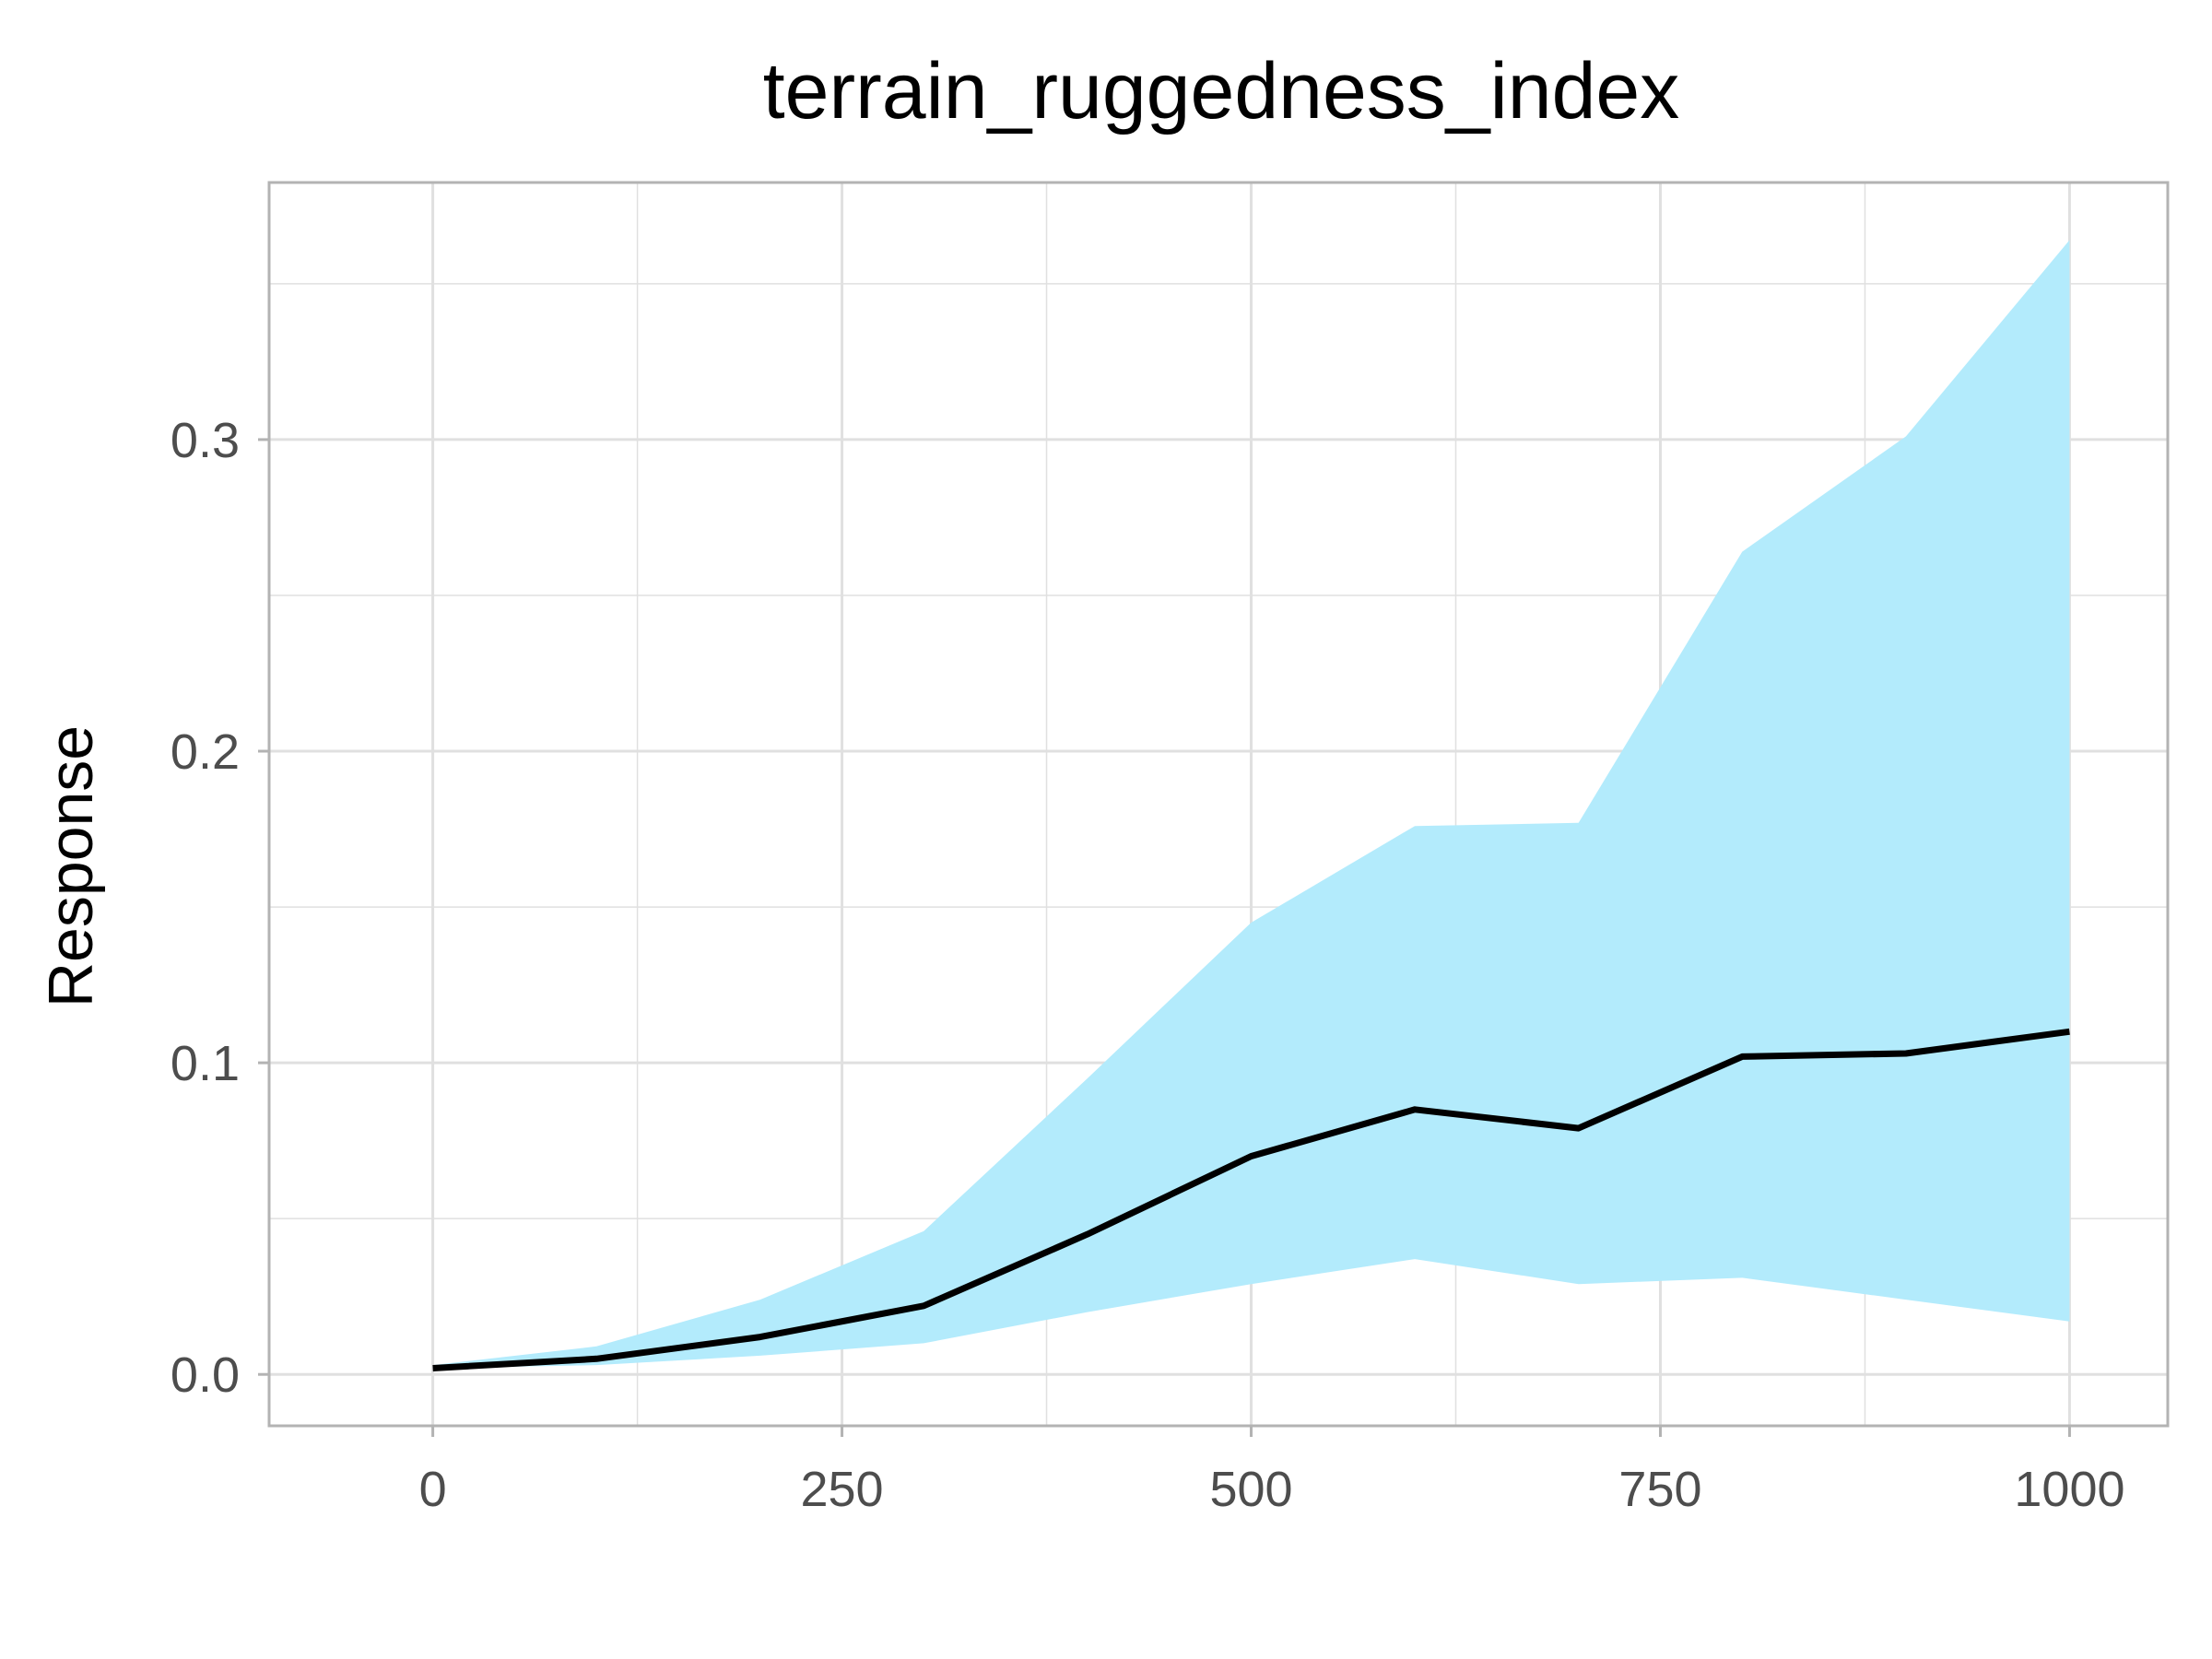  What do you see at coordinates (205, 440) in the screenshot?
I see `y-tick-label: 0.3` at bounding box center [205, 440].